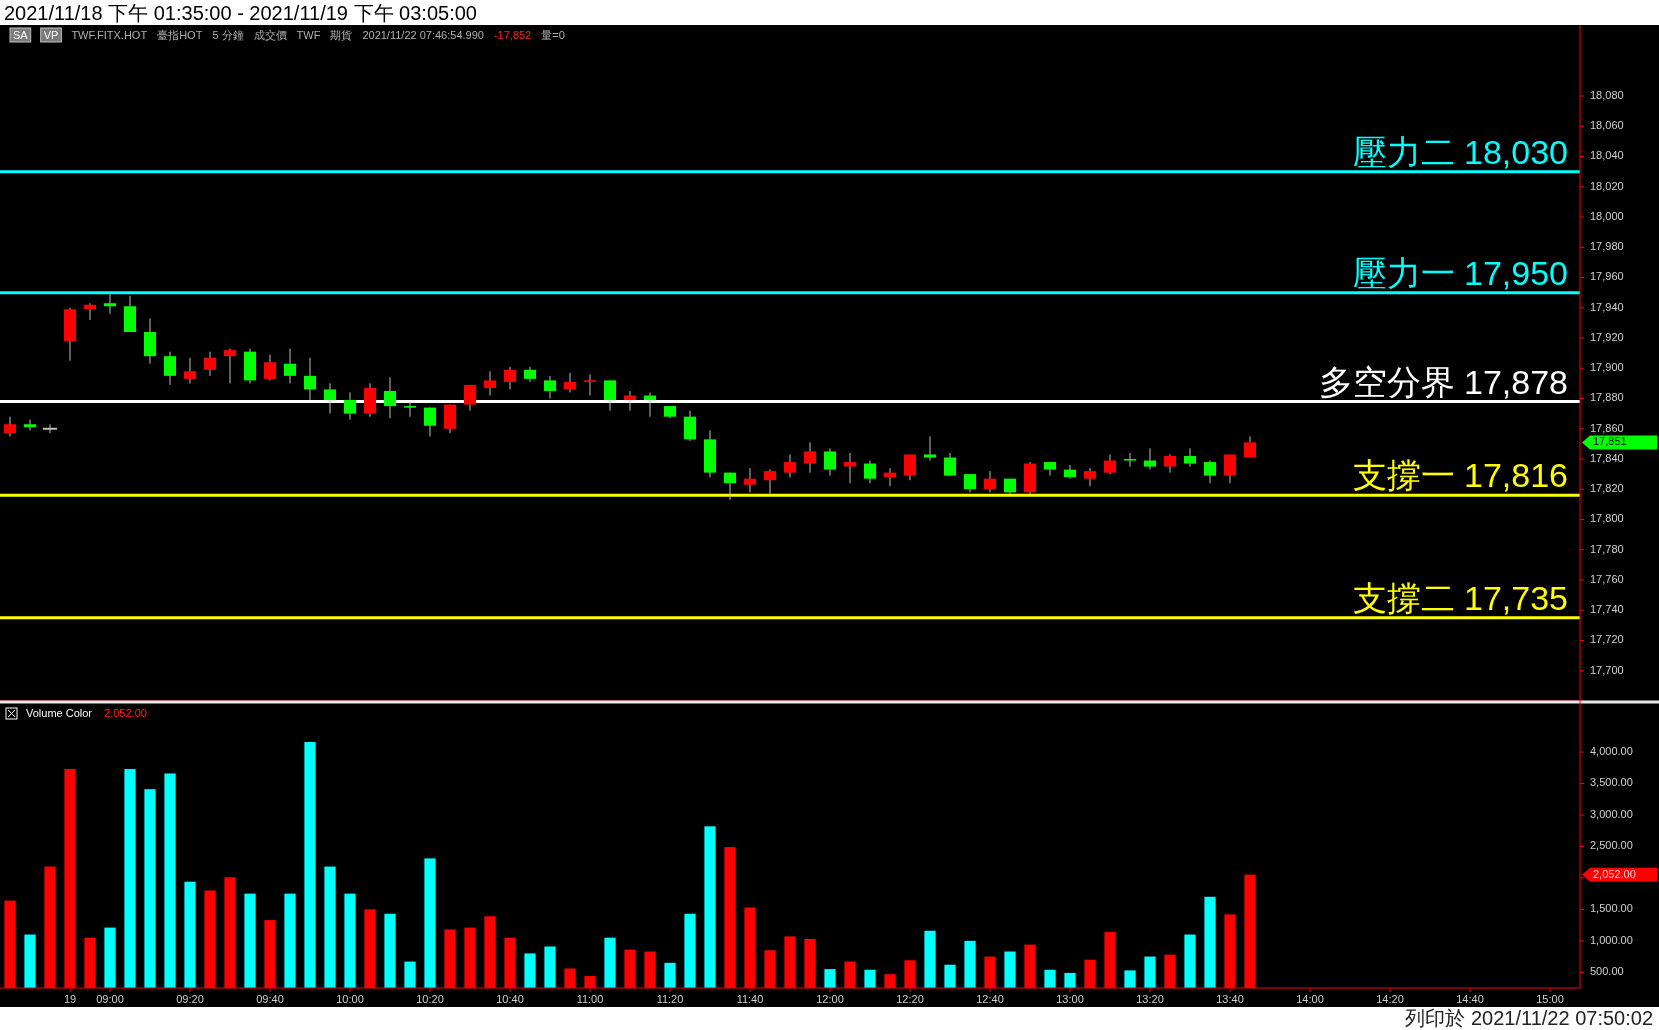 The width and height of the screenshot is (1659, 1030). What do you see at coordinates (553, 35) in the screenshot?
I see `annotation: 量=0` at bounding box center [553, 35].